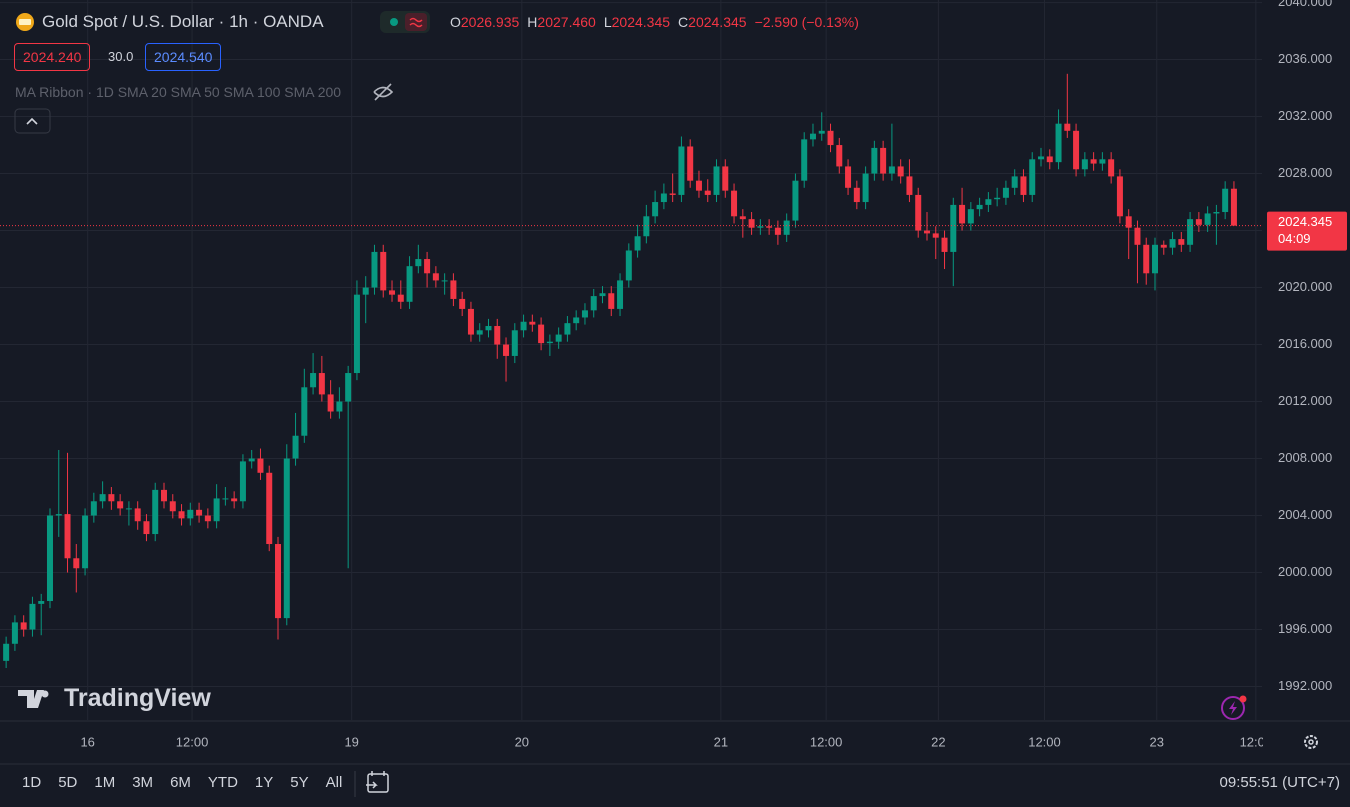  What do you see at coordinates (522, 741) in the screenshot?
I see `x-tick-label: 20` at bounding box center [522, 741].